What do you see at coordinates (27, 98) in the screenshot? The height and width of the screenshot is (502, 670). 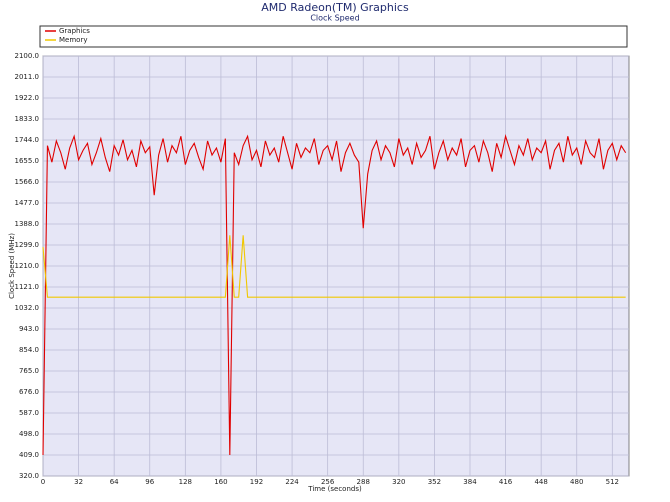 I see `y-tick-label: 1922.0` at bounding box center [27, 98].